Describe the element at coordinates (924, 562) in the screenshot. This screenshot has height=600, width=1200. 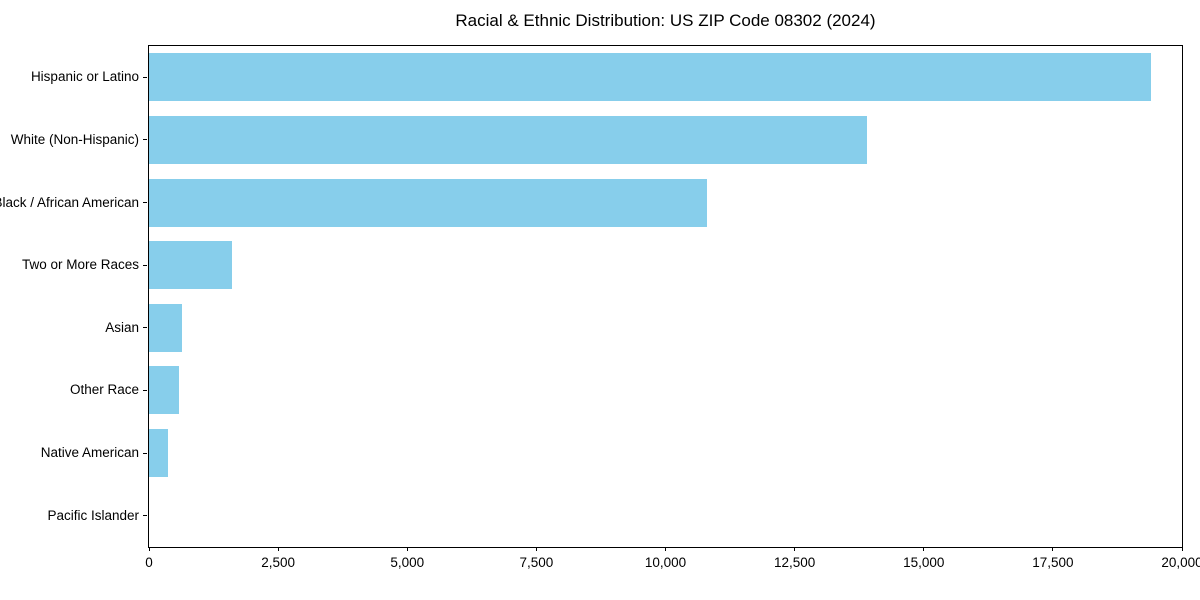
I see `x-tick-label: 15,000` at that location.